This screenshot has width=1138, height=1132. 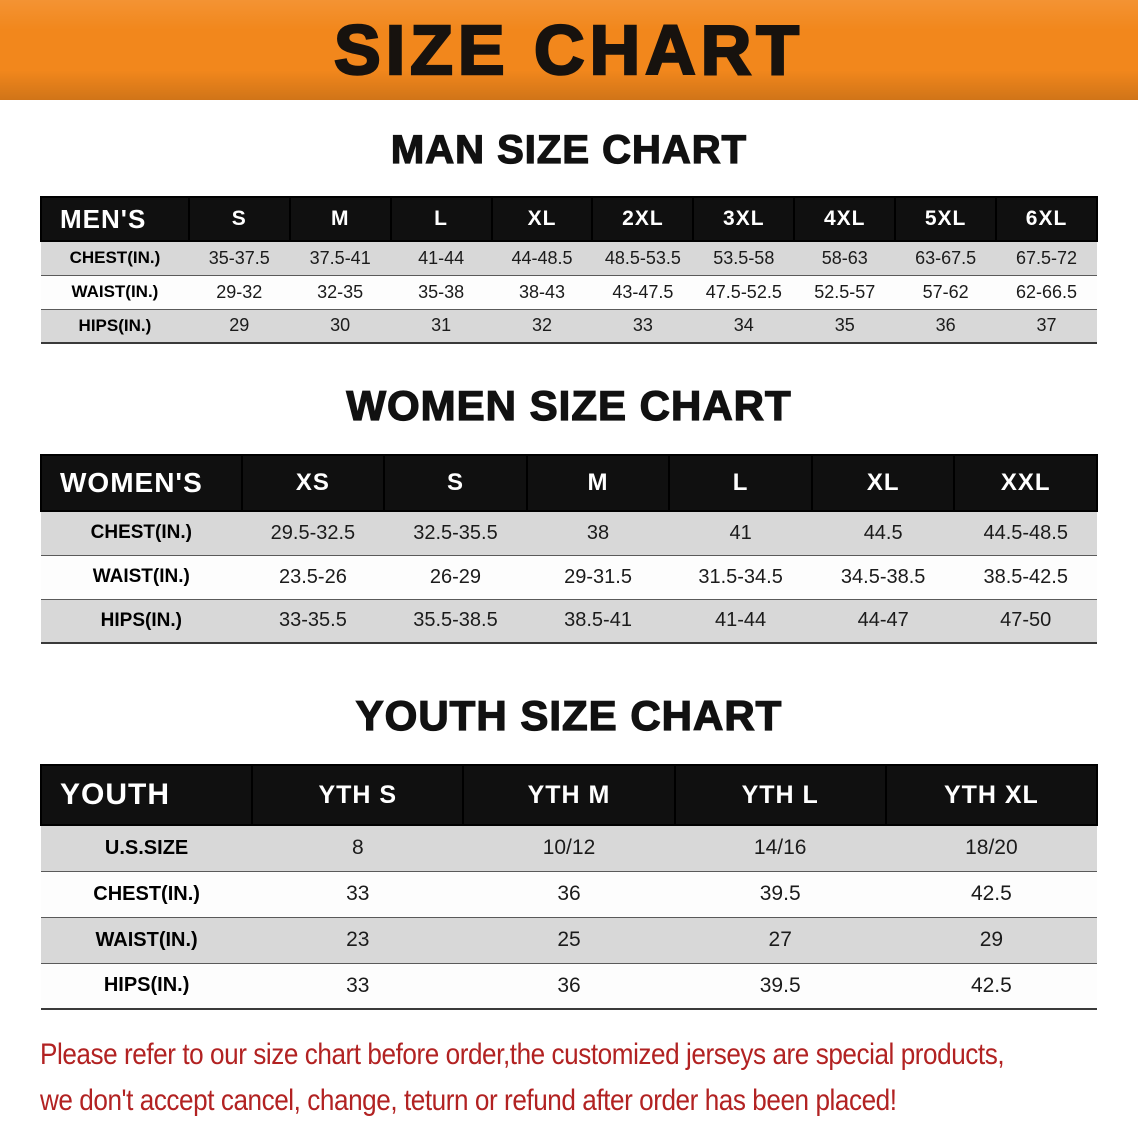 I want to click on size-value: 47.5-52.5, so click(x=744, y=291).